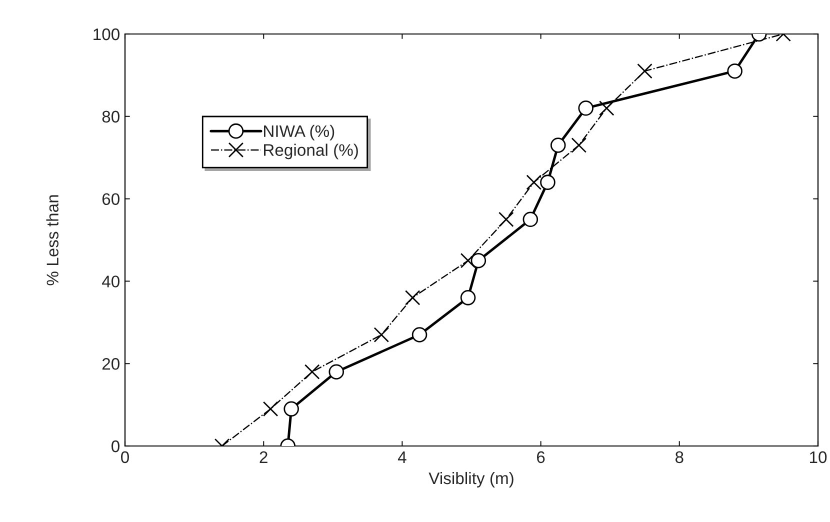  What do you see at coordinates (111, 199) in the screenshot?
I see `y-tick-label: 60` at bounding box center [111, 199].